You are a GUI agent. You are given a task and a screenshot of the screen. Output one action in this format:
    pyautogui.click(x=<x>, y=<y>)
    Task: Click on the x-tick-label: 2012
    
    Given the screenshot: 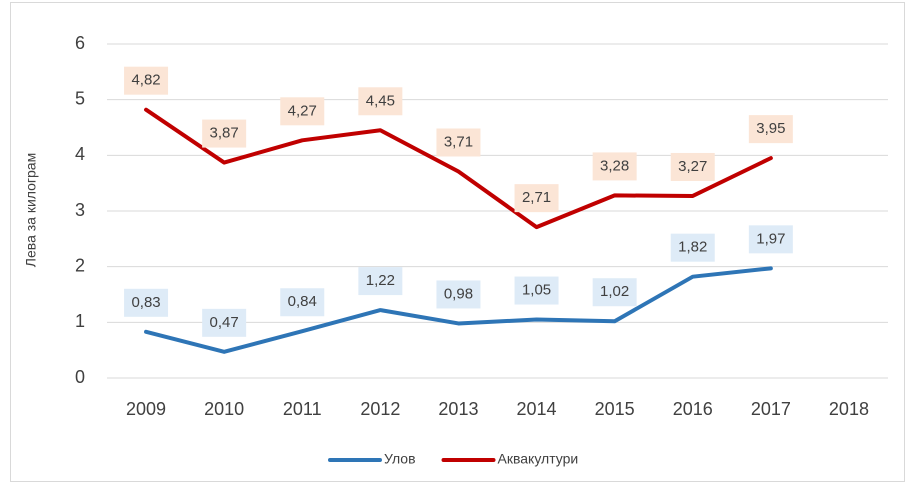 What is the action you would take?
    pyautogui.click(x=380, y=409)
    